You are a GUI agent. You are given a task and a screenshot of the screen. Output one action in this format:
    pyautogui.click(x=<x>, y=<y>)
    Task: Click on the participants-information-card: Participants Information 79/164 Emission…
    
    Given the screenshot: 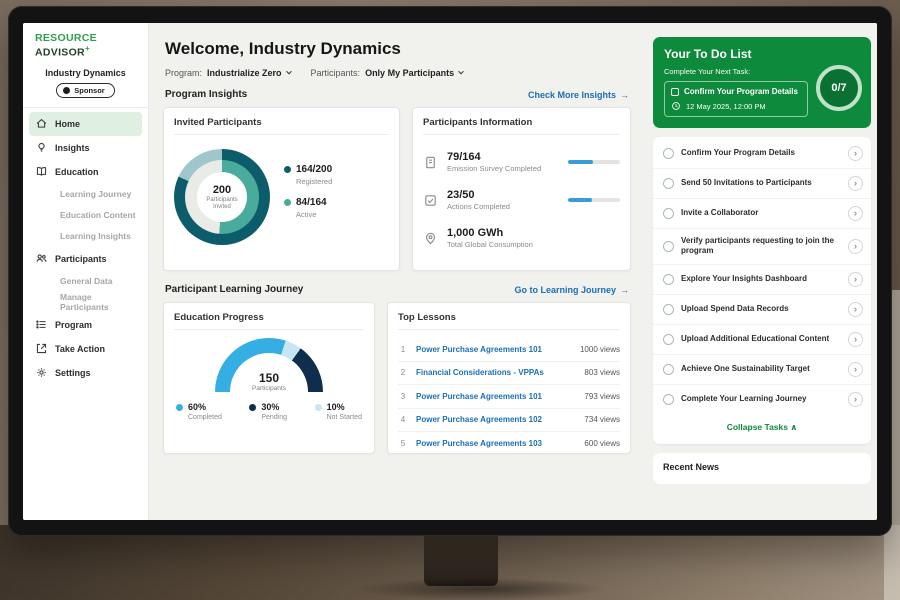 What is the action you would take?
    pyautogui.click(x=521, y=189)
    